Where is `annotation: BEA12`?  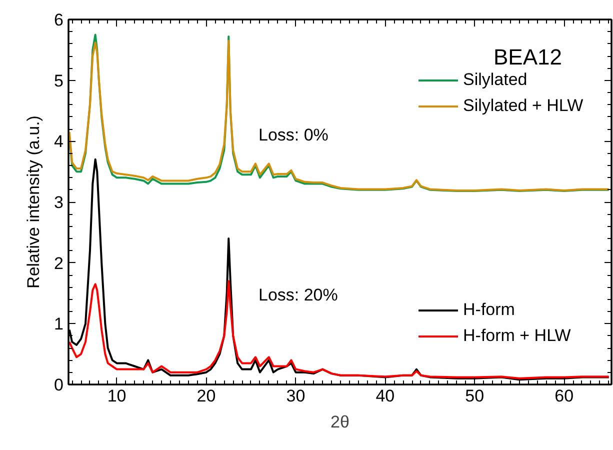
annotation: BEA12 is located at coordinates (528, 57).